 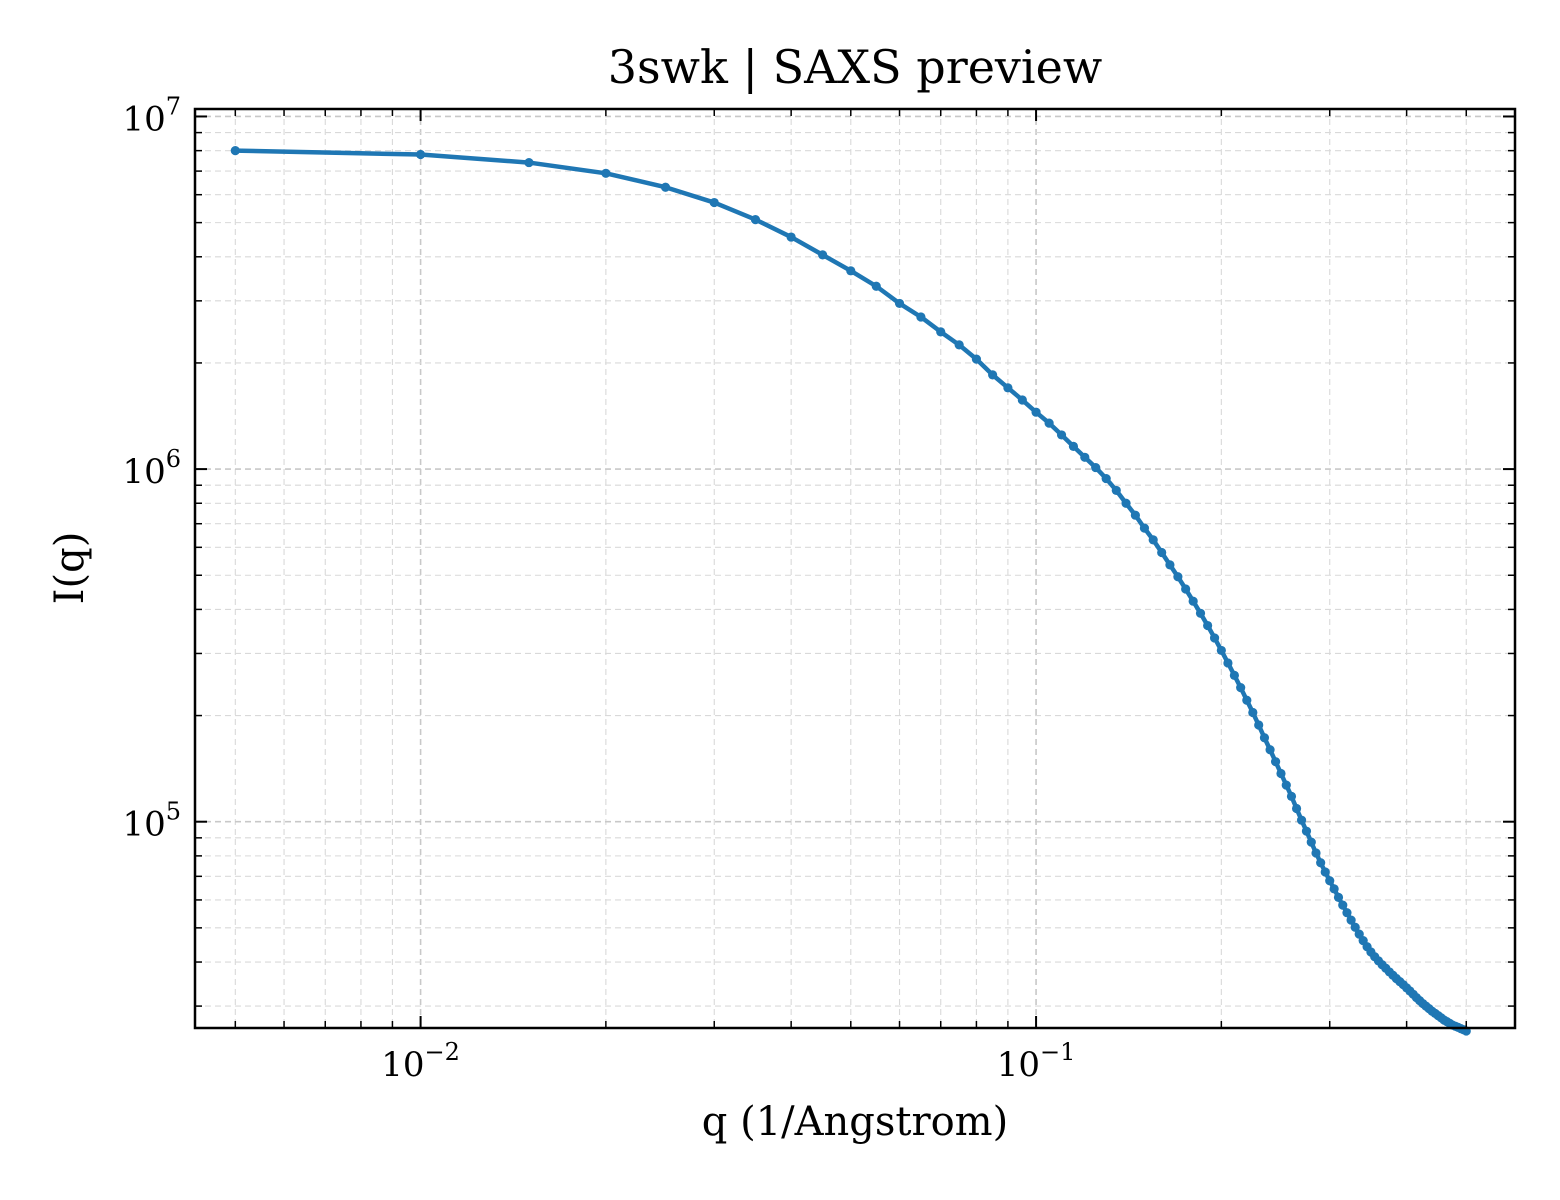 I want to click on chart-title: 3swk | SAXS preview, so click(x=855, y=67).